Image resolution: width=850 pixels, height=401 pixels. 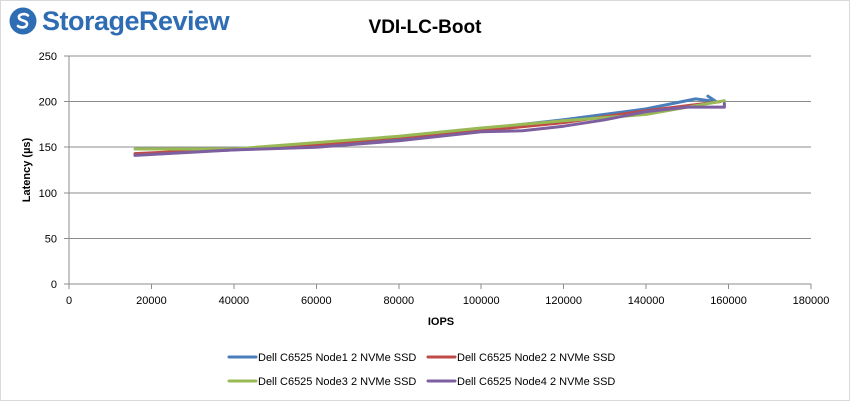 I want to click on legend-label-node2: Dell C6525 Node2 2 NVMe SSD, so click(x=536, y=358).